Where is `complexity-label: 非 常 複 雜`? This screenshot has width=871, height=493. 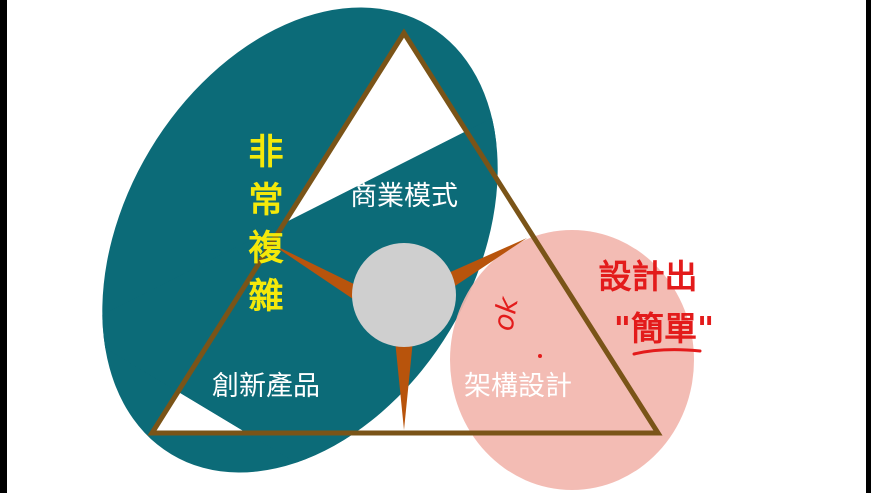
complexity-label: 非 常 複 雜 is located at coordinates (266, 225).